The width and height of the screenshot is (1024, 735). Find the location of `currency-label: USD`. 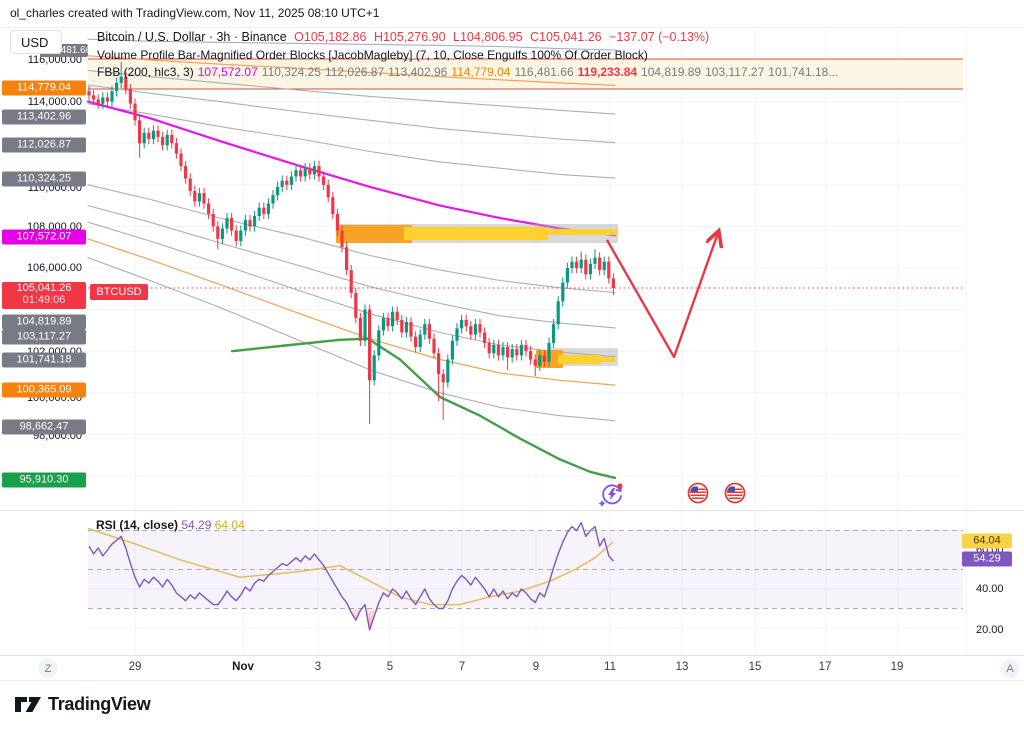

currency-label: USD is located at coordinates (35, 42).